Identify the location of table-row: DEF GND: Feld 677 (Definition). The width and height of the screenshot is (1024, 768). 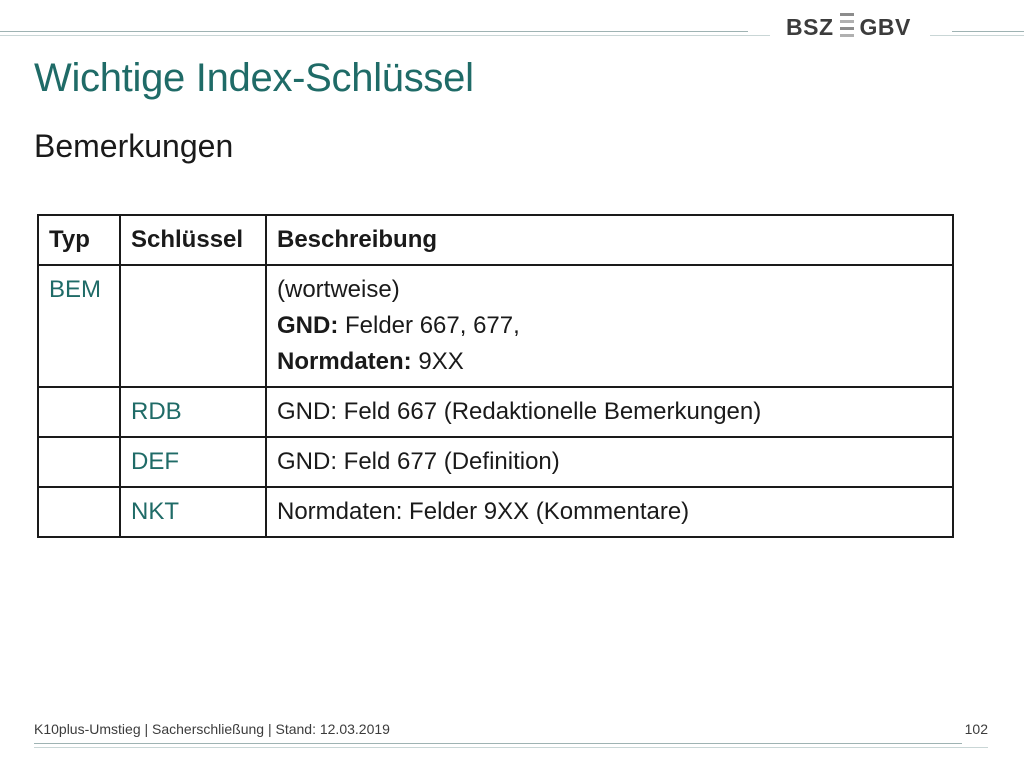
(495, 462).